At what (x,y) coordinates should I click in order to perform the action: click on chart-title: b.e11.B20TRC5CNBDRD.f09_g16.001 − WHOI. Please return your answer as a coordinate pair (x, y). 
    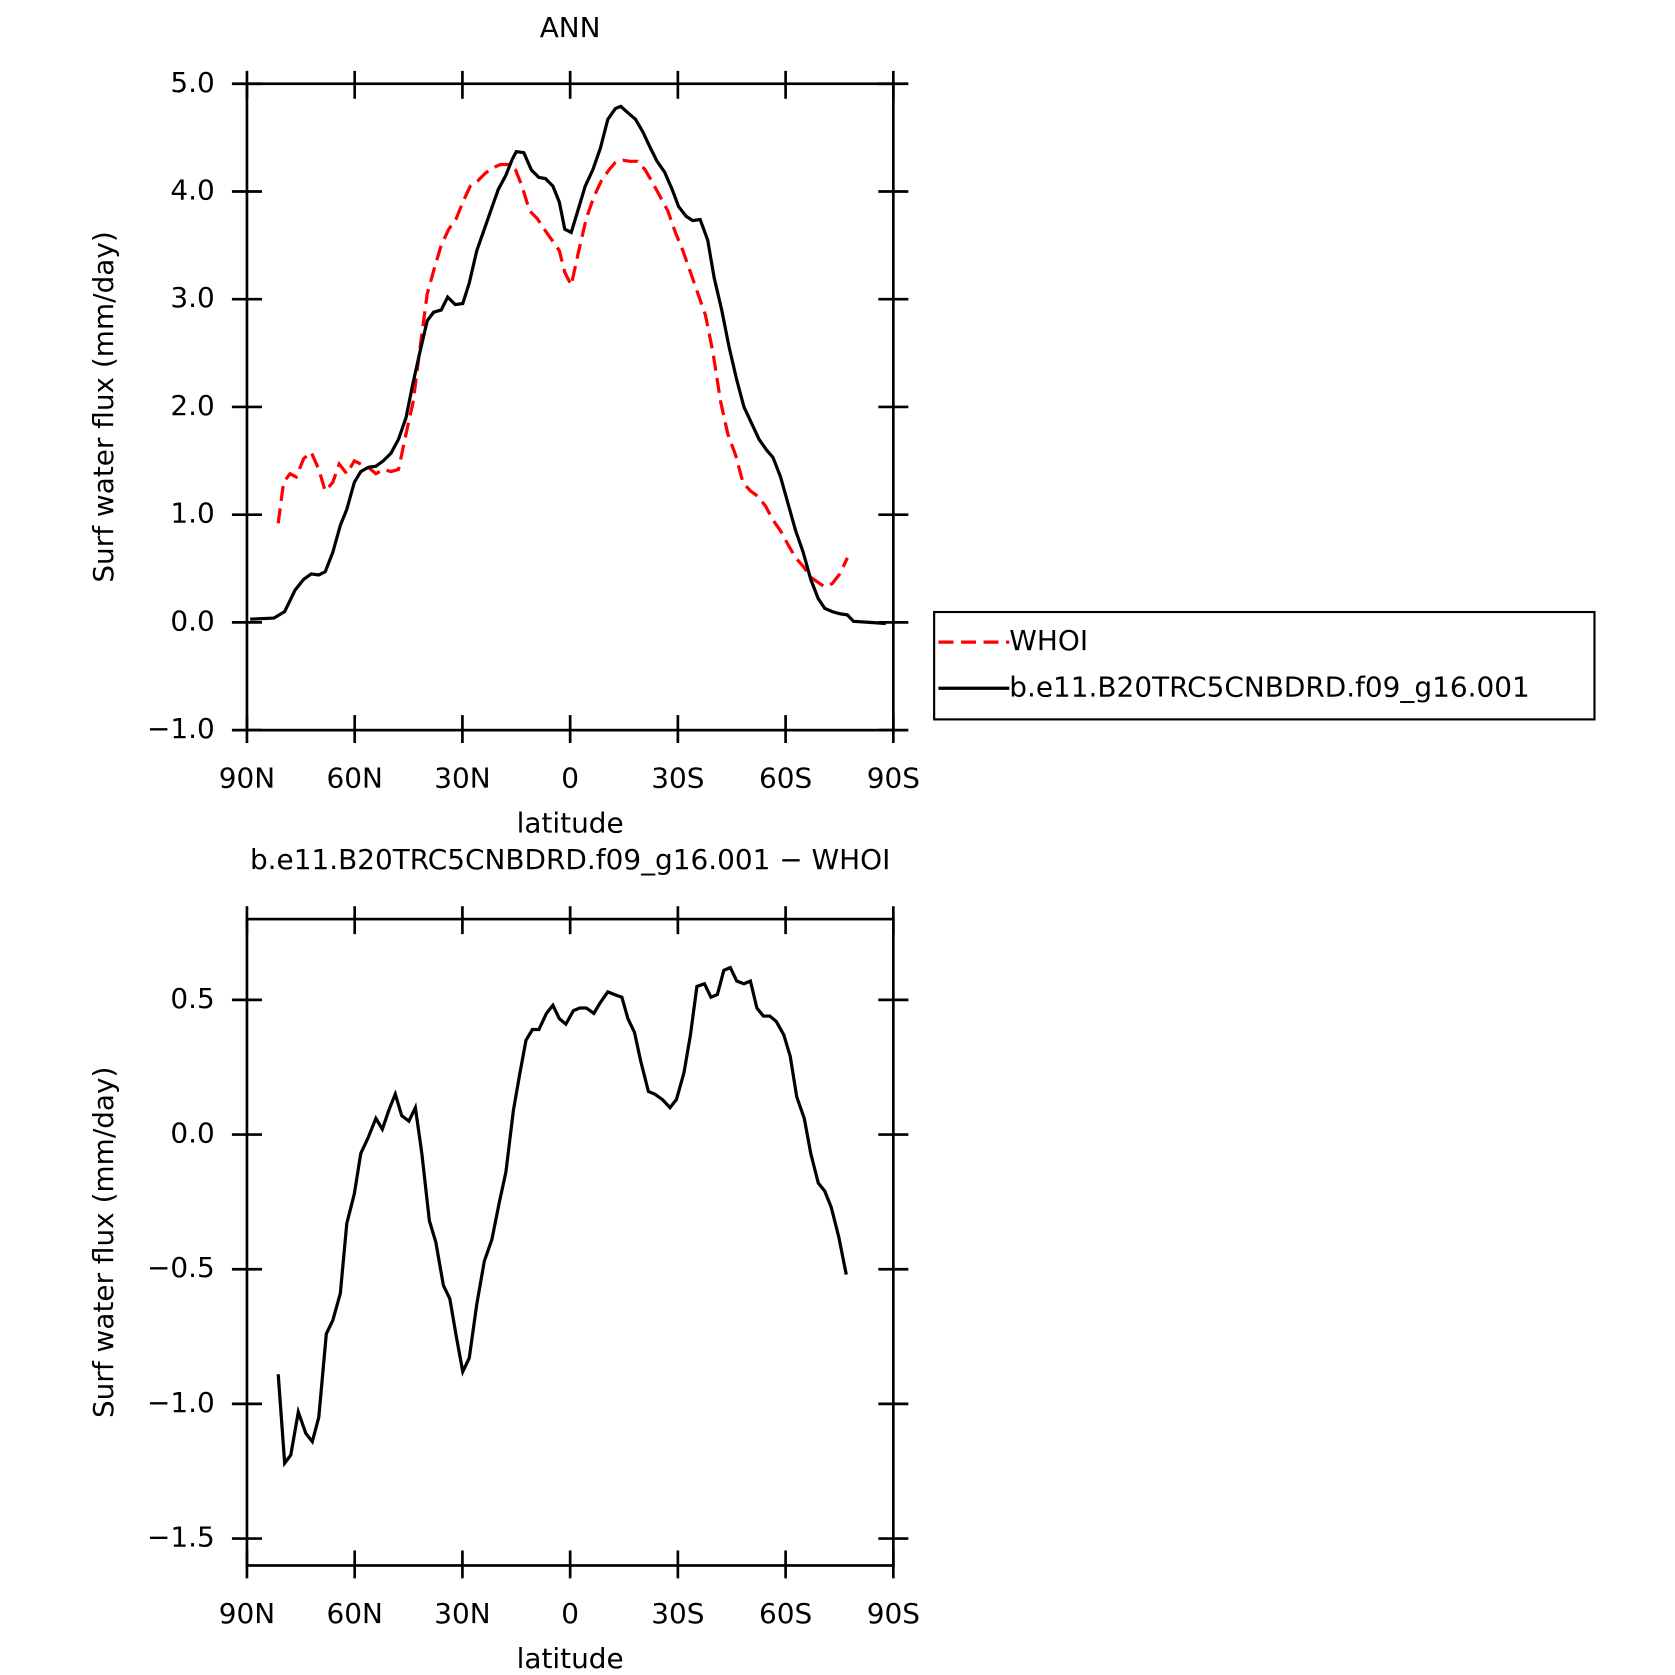
    Looking at the image, I should click on (570, 859).